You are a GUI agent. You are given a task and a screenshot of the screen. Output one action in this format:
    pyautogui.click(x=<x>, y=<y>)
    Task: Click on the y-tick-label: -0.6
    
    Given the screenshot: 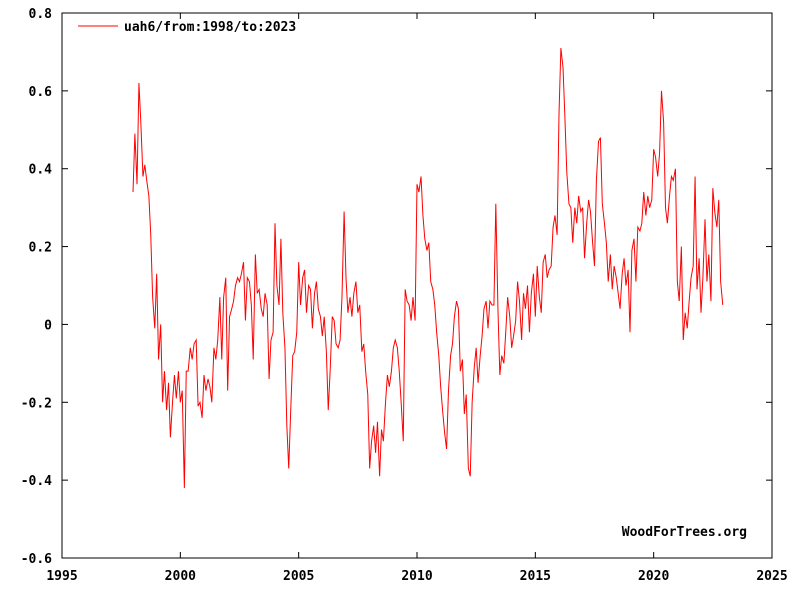 What is the action you would take?
    pyautogui.click(x=36, y=559)
    